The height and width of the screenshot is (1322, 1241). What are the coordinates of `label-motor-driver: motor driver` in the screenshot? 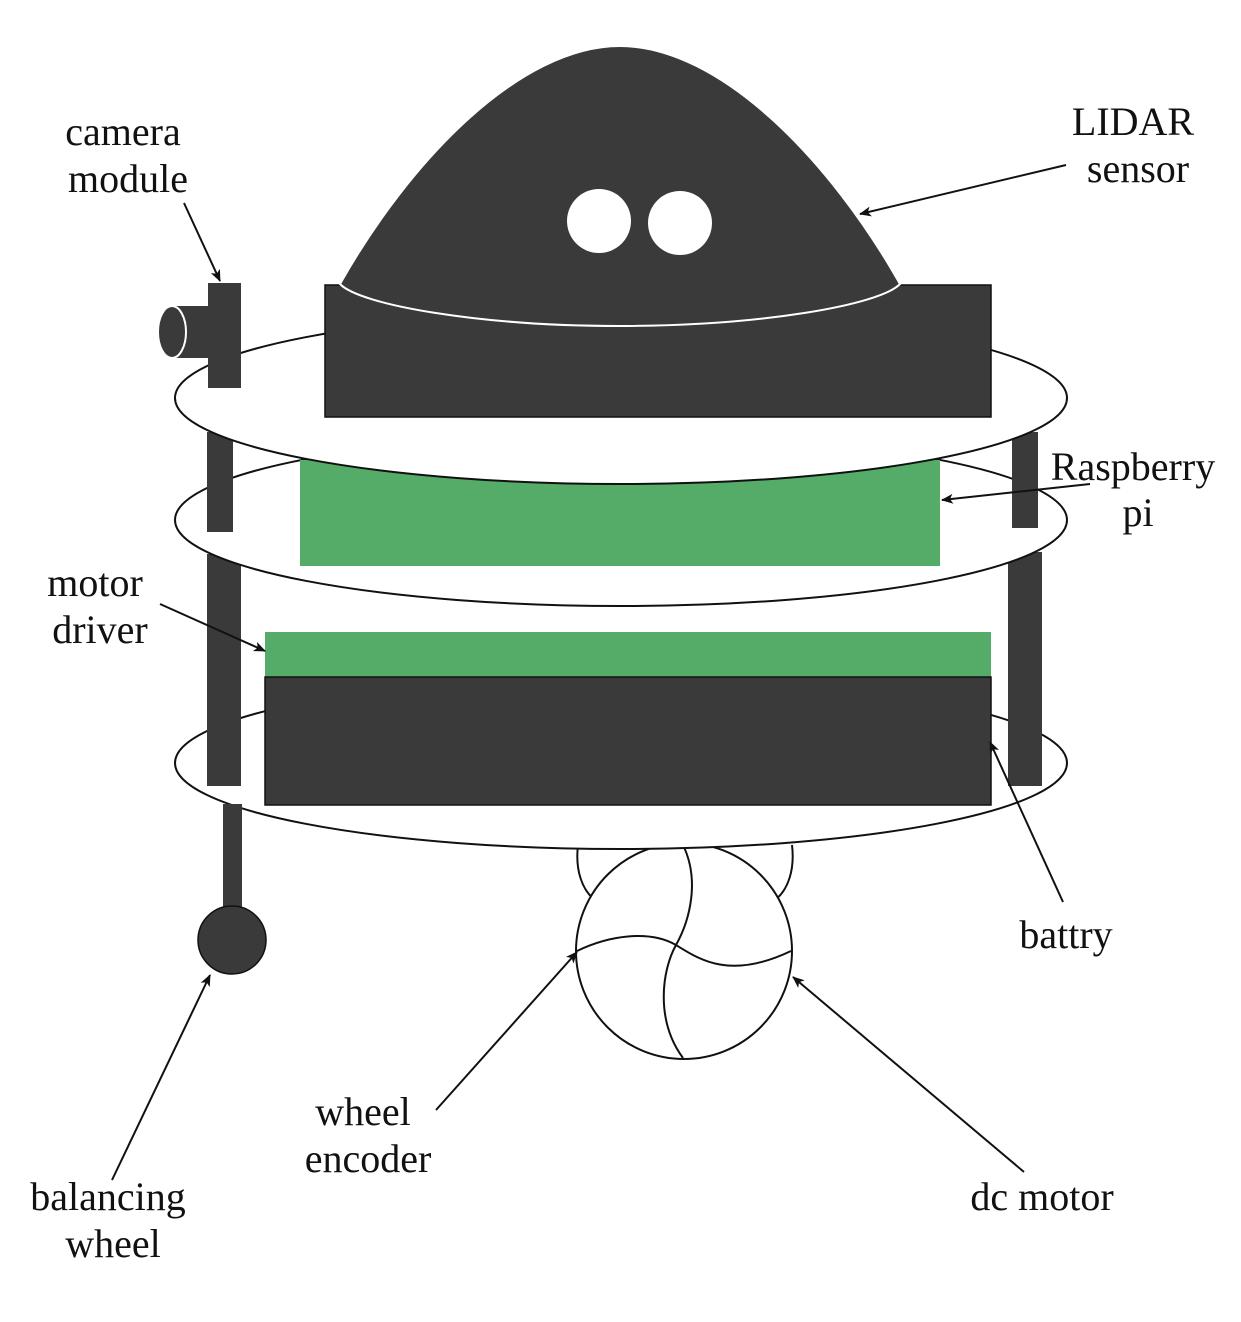 It's located at (100, 606).